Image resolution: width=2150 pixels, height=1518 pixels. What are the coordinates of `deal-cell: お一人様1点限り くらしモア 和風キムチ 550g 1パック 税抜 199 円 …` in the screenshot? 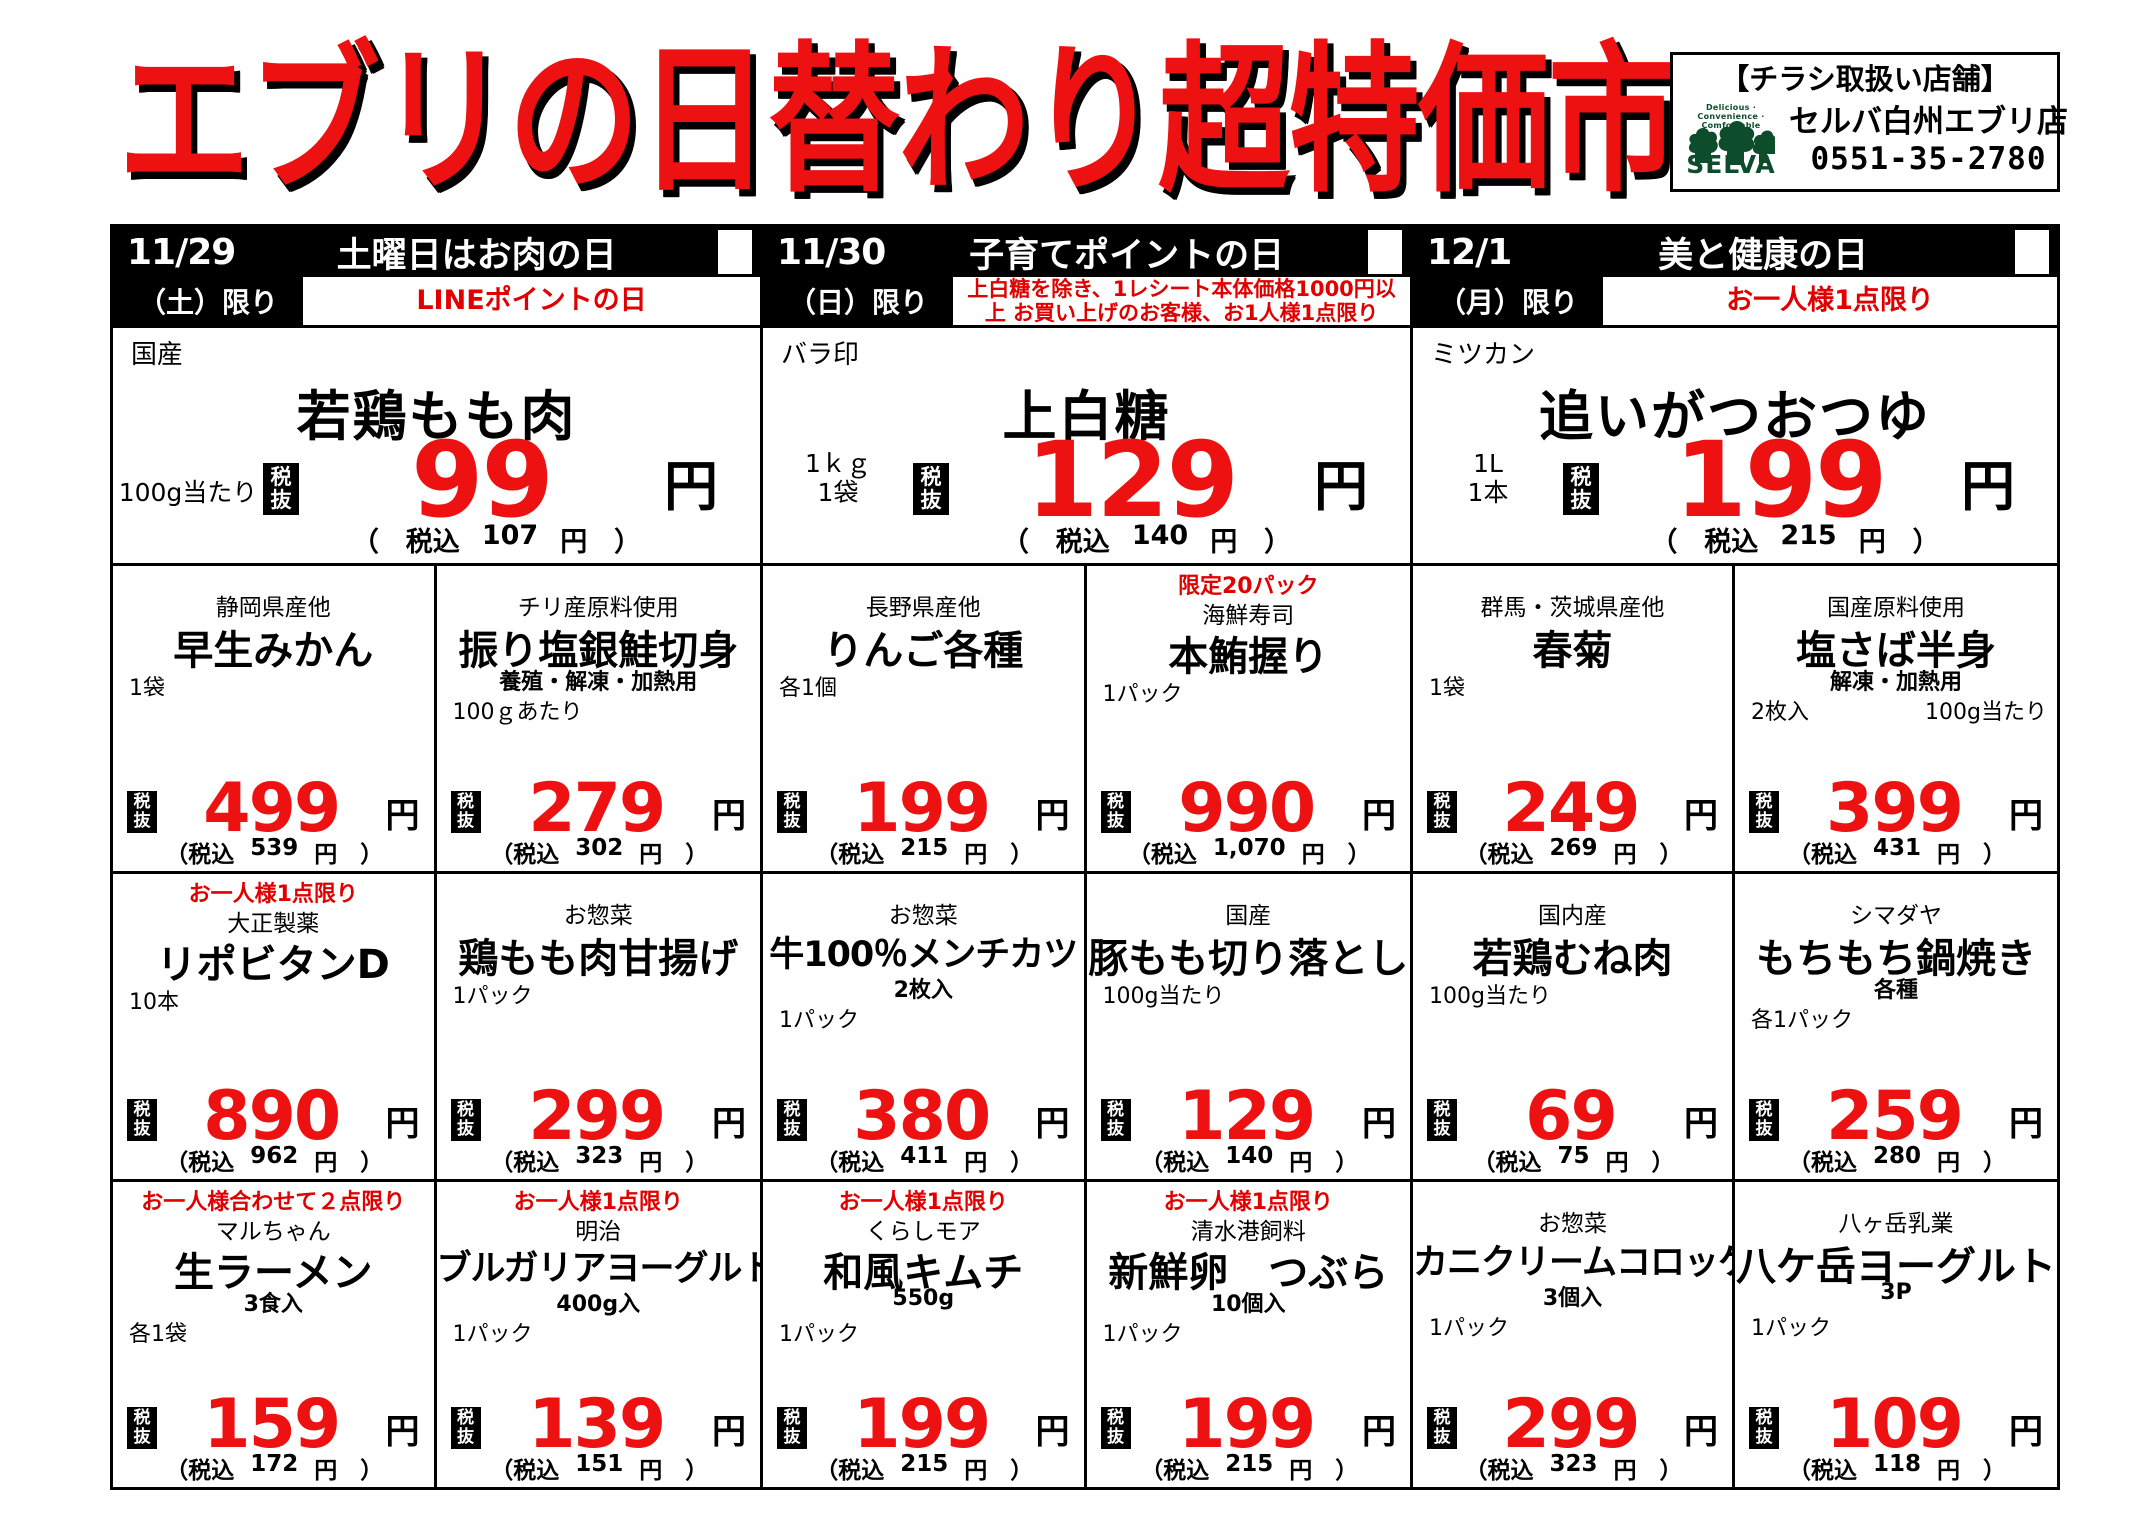 It's located at (925, 1334).